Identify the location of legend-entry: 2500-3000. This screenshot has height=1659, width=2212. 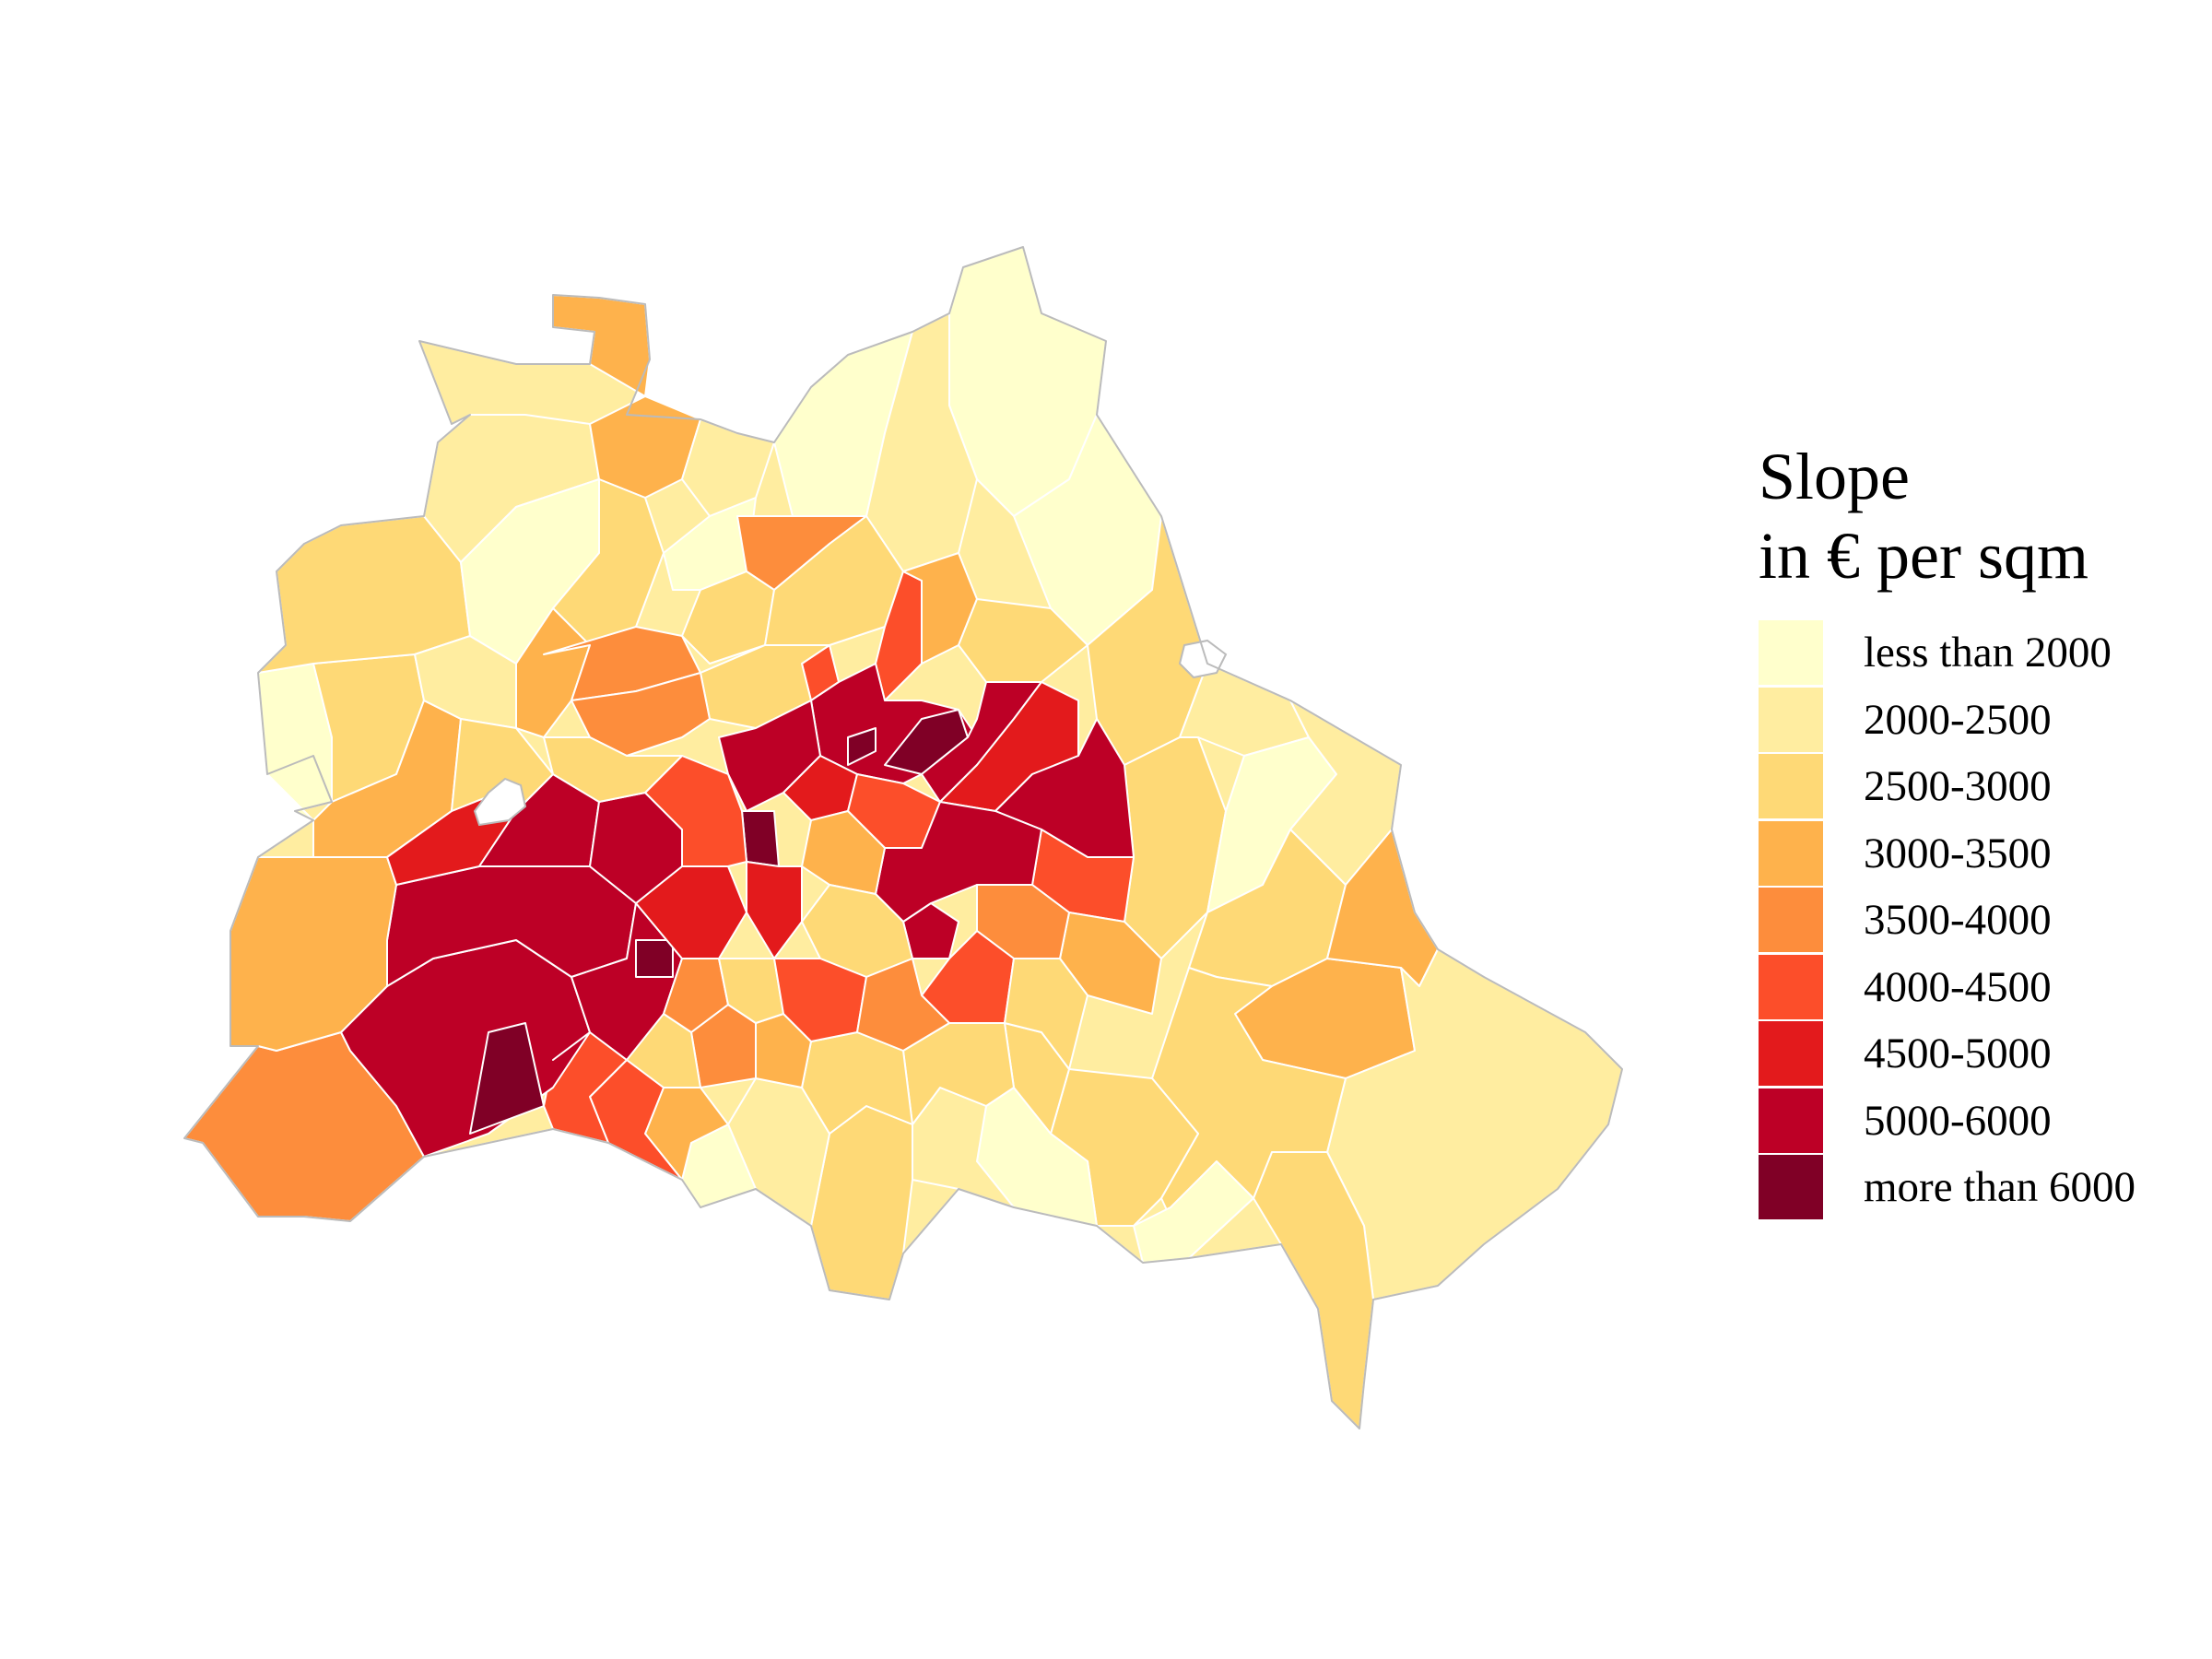
(1980, 786).